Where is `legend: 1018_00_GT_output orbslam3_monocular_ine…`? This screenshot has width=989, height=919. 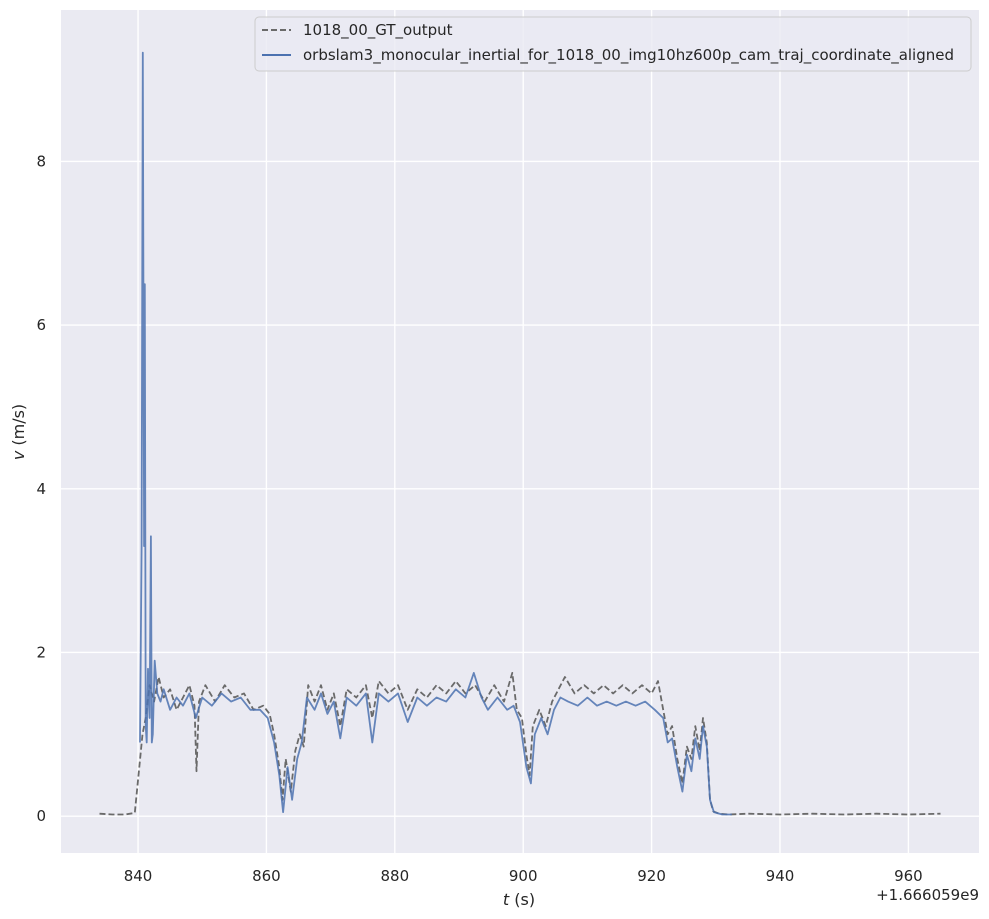 legend: 1018_00_GT_output orbslam3_monocular_ine… is located at coordinates (613, 44).